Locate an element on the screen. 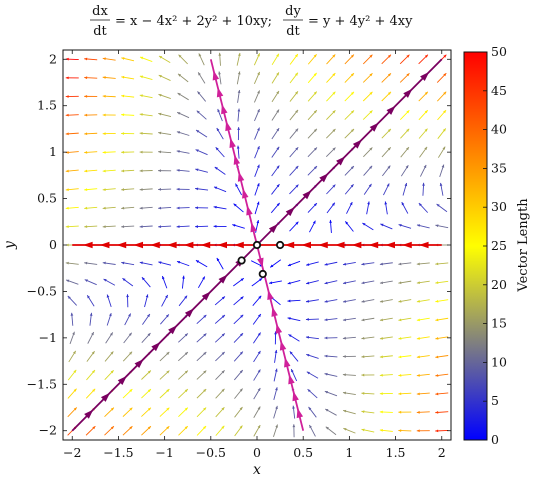  x-tick-label: 1.5 is located at coordinates (396, 452).